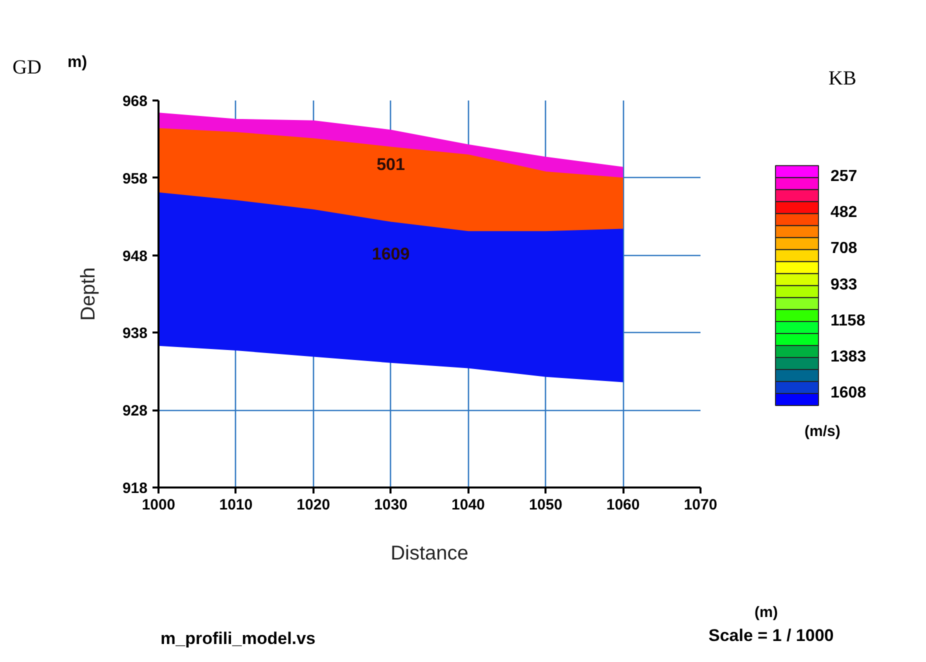 This screenshot has height=662, width=926. Describe the element at coordinates (848, 357) in the screenshot. I see `color-bar-label: 1383` at that location.